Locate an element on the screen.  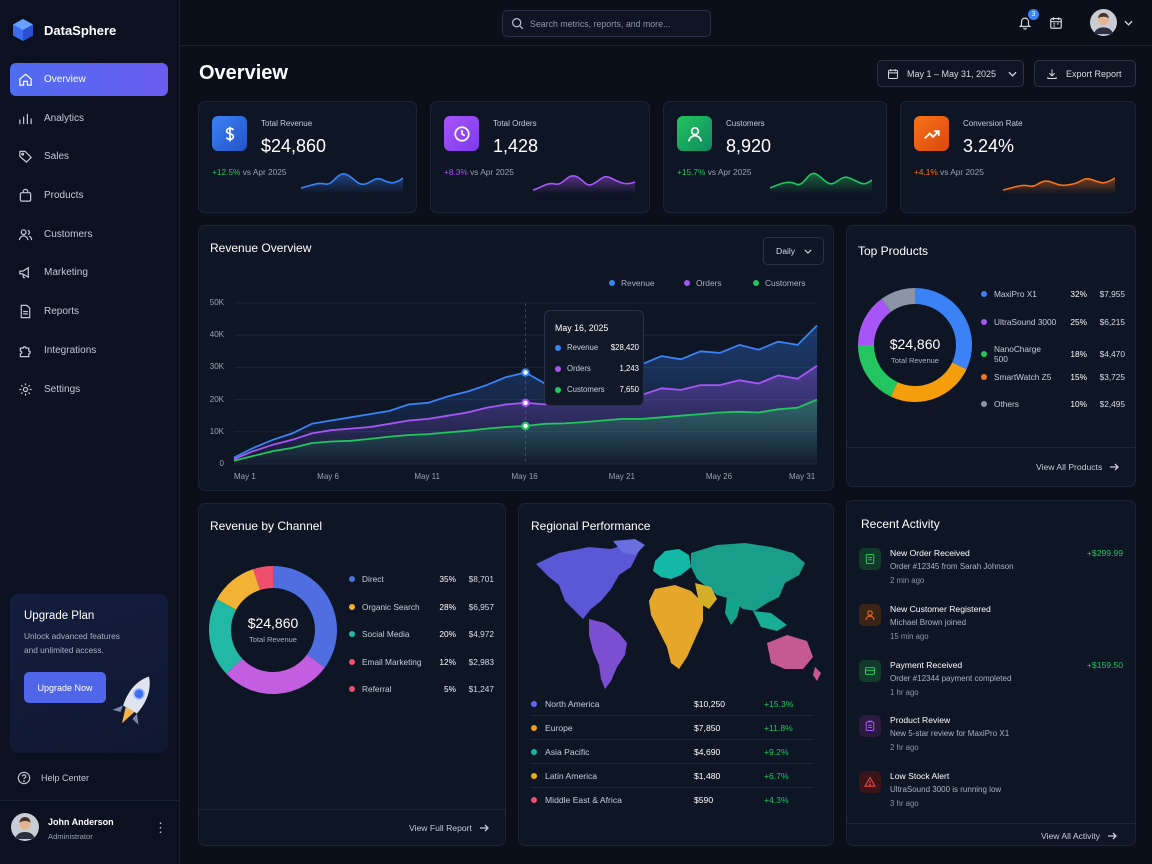
bell-icon is located at coordinates (1025, 22).